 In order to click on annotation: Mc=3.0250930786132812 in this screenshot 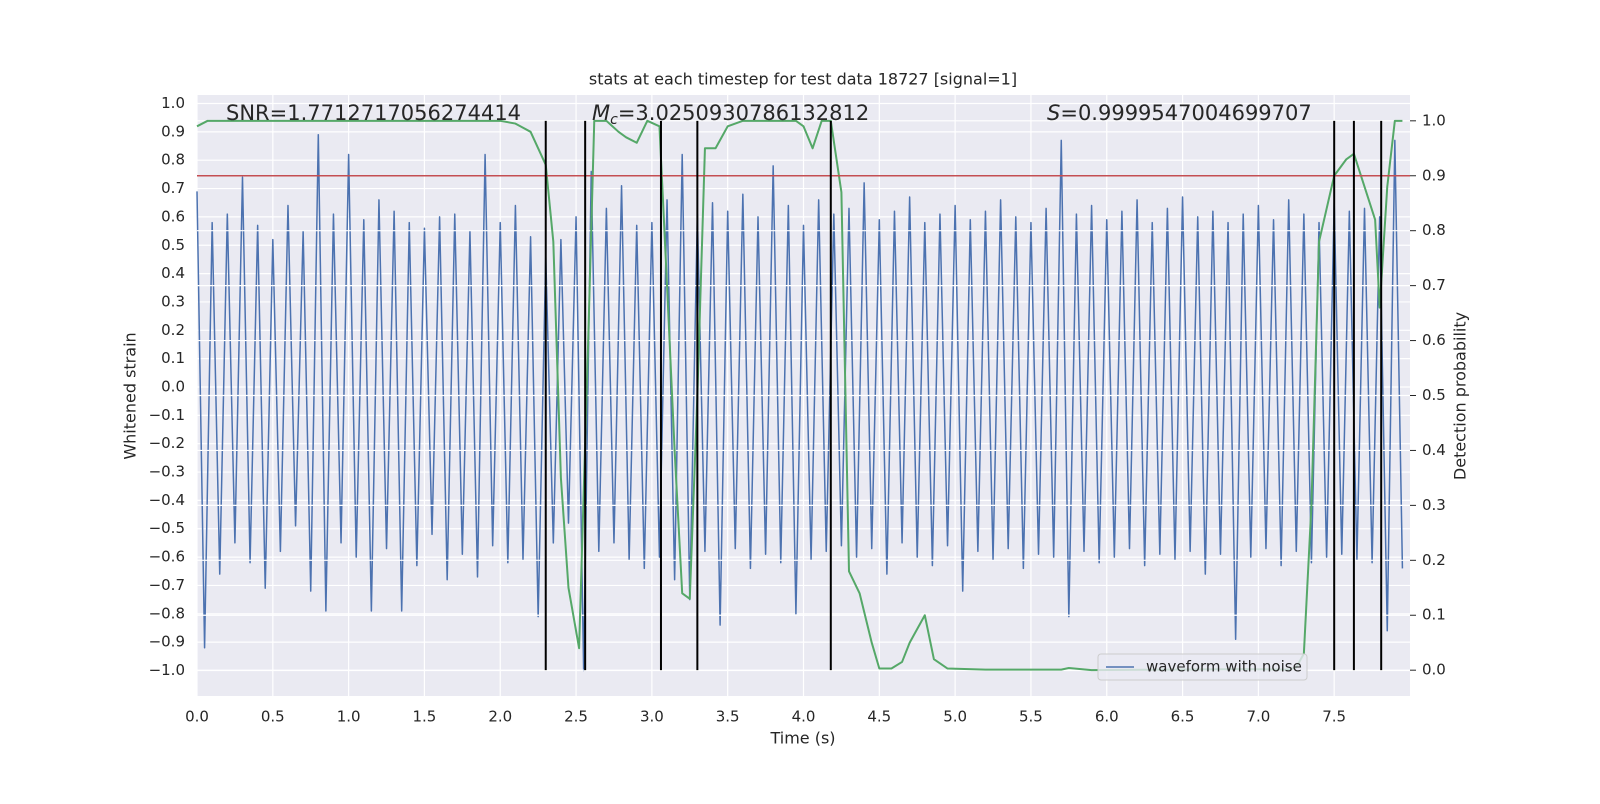, I will do `click(730, 114)`.